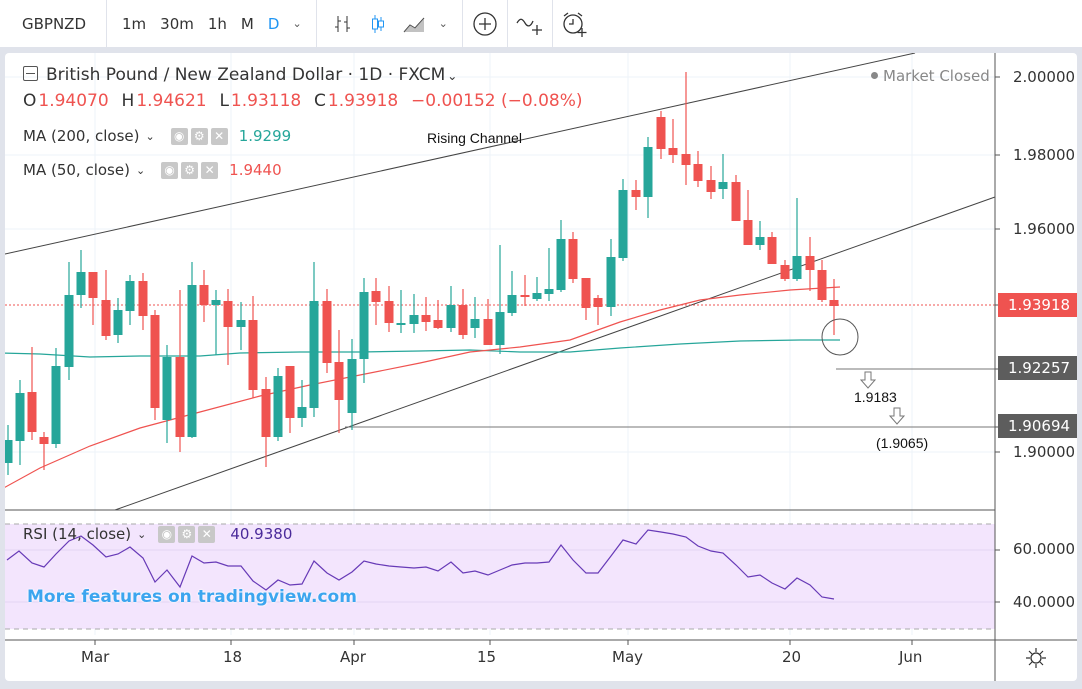 This screenshot has width=1082, height=689. I want to click on price-tick: 1.90000, so click(1044, 452).